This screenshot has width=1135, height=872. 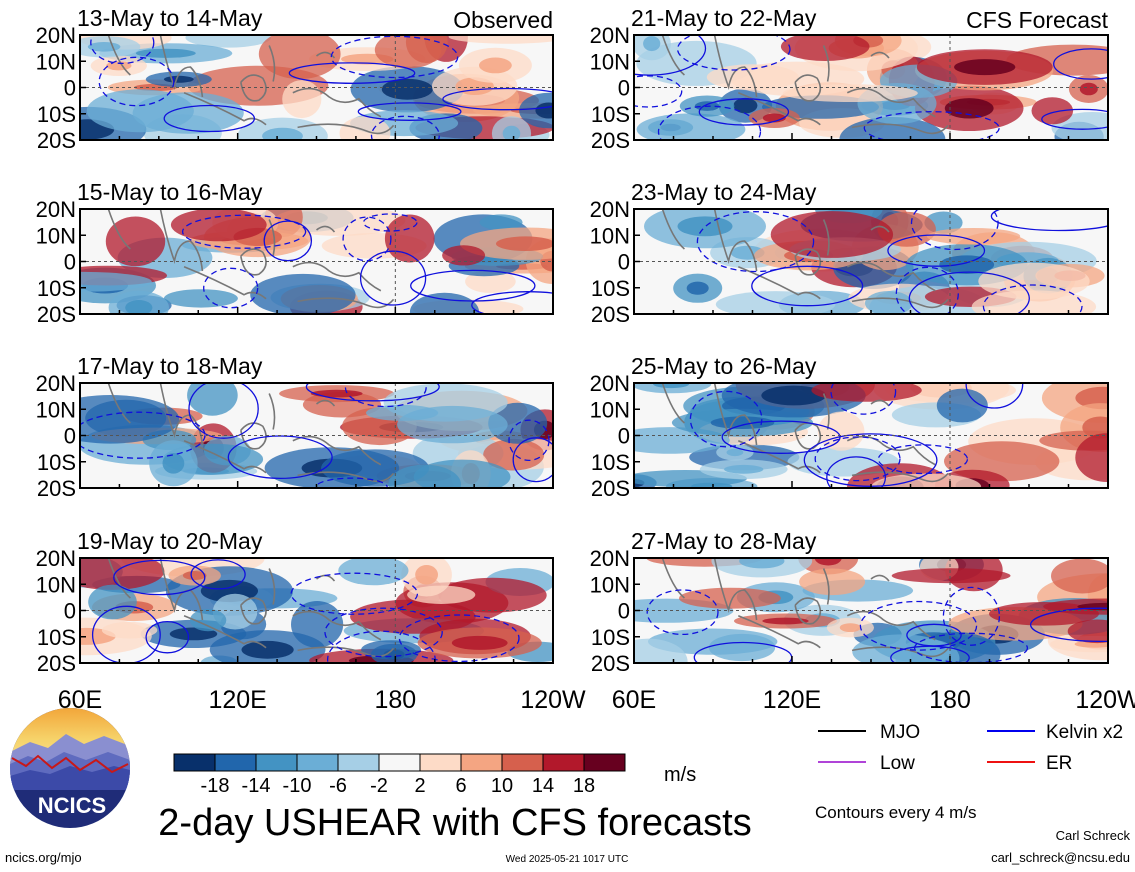 I want to click on colorbar-tick-label: -6, so click(x=338, y=786).